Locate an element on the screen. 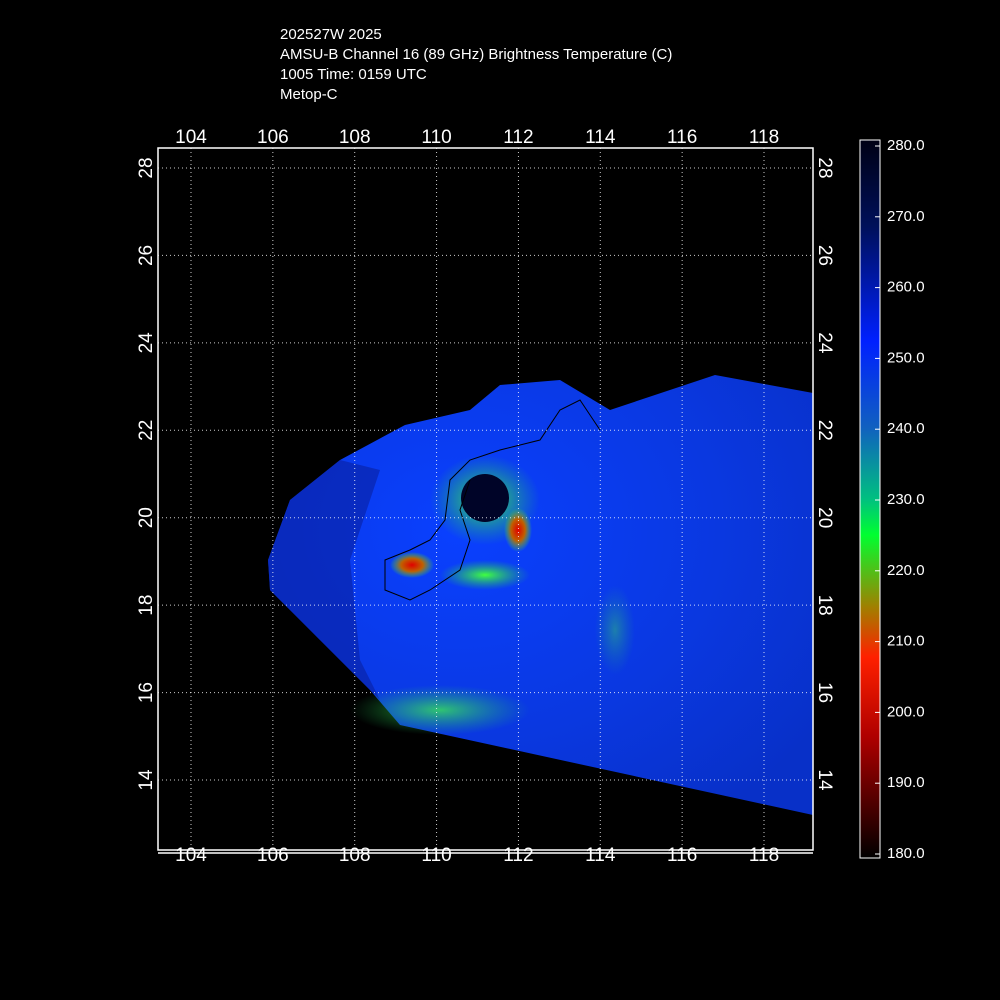 Image resolution: width=1000 pixels, height=1000 pixels. colorbar-label: 180.0 is located at coordinates (906, 853).